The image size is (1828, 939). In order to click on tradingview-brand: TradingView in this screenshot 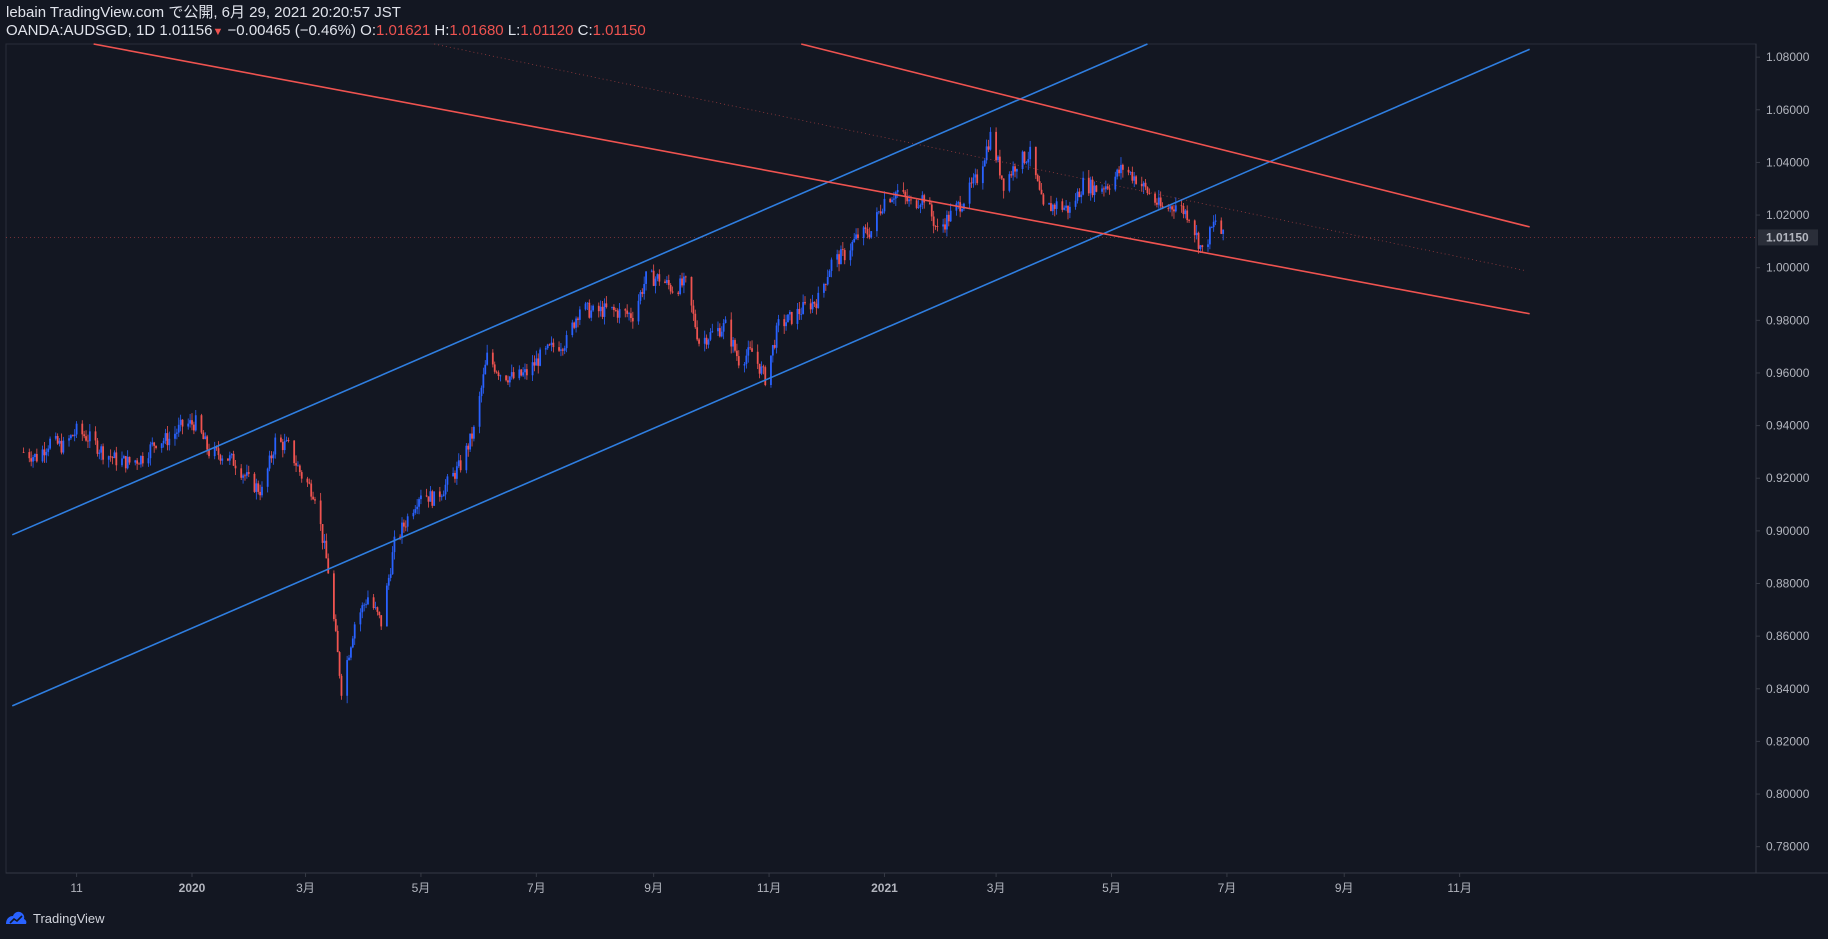, I will do `click(69, 918)`.